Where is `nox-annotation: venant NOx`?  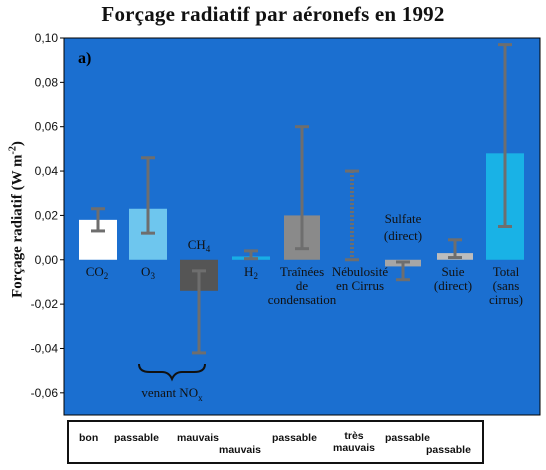
nox-annotation: venant NOx is located at coordinates (172, 394).